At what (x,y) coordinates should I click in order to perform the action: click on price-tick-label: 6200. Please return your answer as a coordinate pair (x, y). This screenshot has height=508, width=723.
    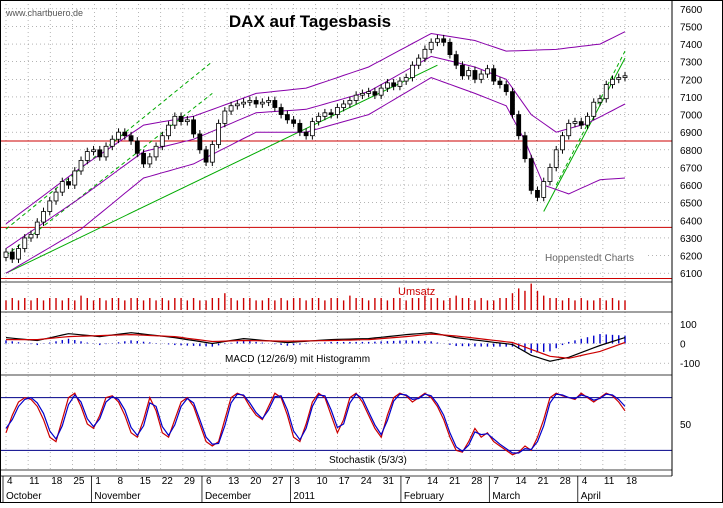
    Looking at the image, I should click on (691, 257).